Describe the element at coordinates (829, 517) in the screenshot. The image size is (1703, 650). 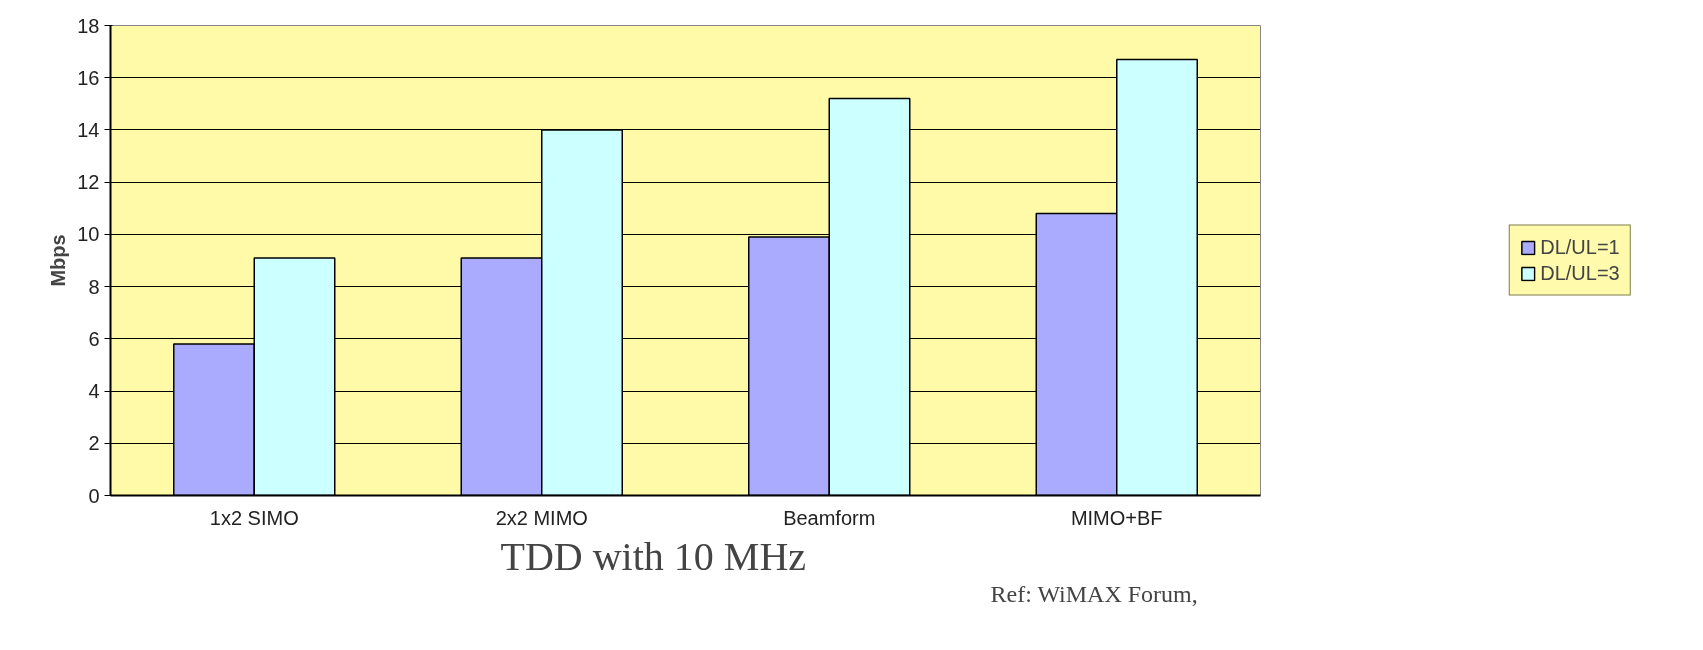
I see `x-tick-label: Beamform` at that location.